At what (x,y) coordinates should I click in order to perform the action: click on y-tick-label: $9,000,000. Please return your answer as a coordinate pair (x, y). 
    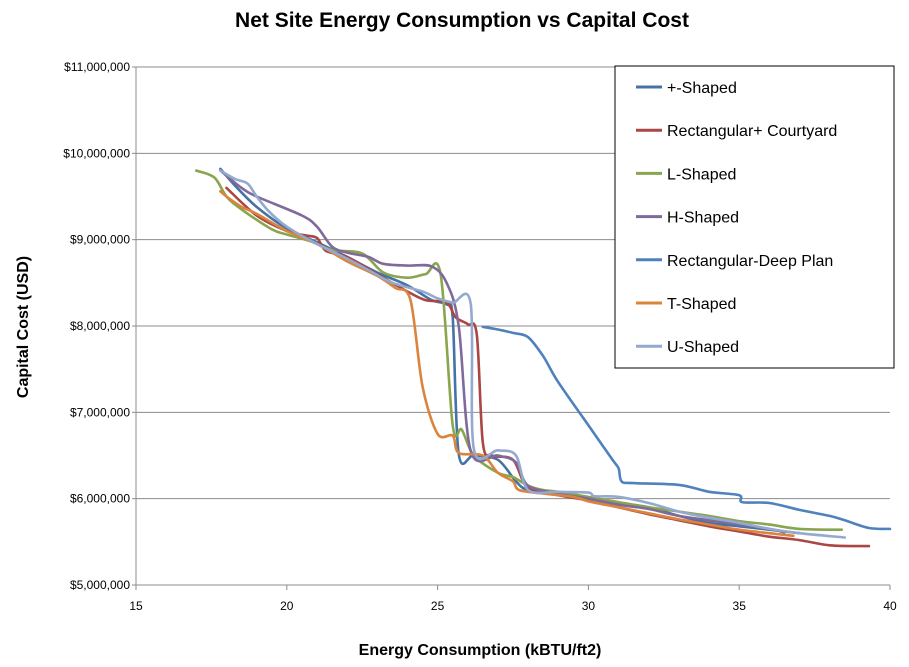
    Looking at the image, I should click on (100, 240).